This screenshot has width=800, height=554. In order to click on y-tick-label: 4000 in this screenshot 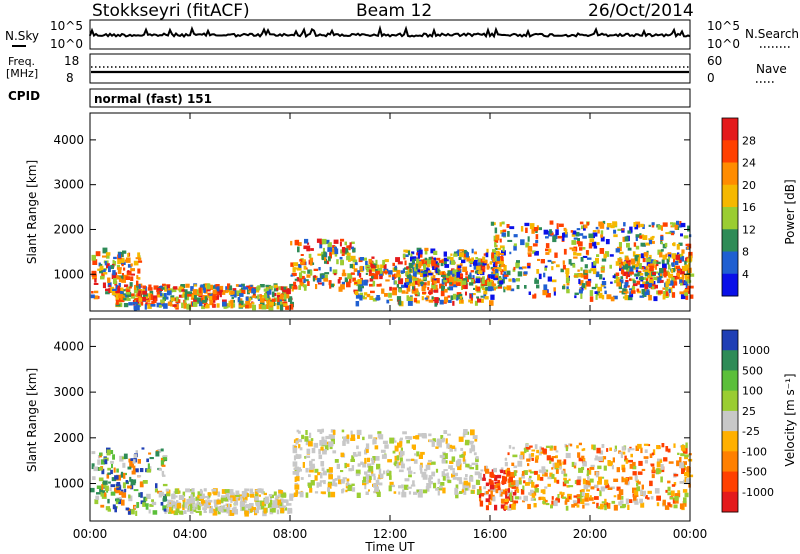, I will do `click(68, 140)`.